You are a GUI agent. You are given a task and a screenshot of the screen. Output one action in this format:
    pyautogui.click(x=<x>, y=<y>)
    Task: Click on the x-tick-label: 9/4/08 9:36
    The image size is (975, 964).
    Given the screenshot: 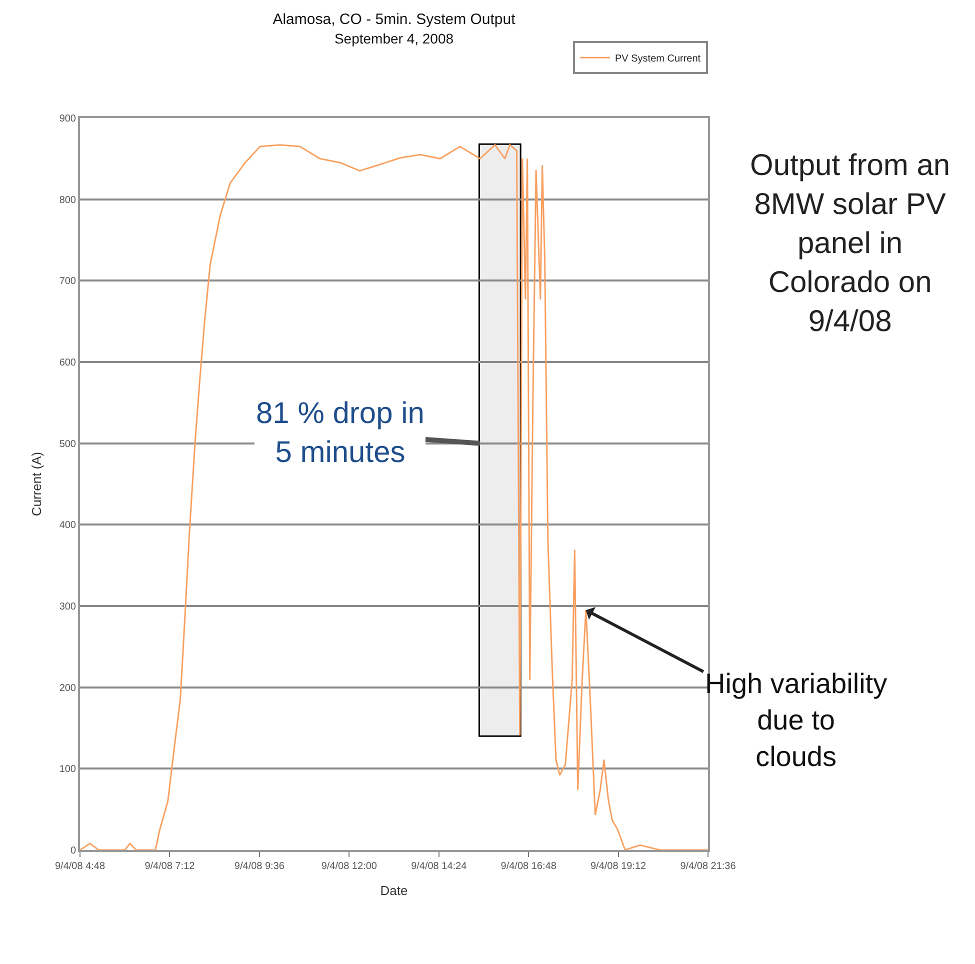 What is the action you would take?
    pyautogui.click(x=259, y=866)
    